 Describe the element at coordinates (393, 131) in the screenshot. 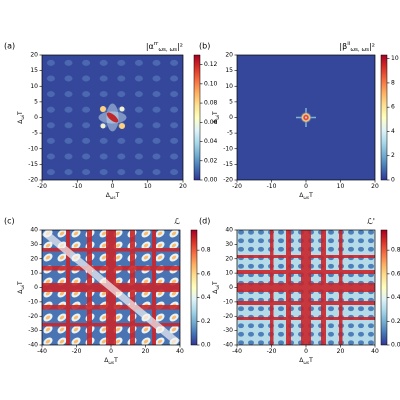

I see `colorbar-tick-label: 4` at that location.